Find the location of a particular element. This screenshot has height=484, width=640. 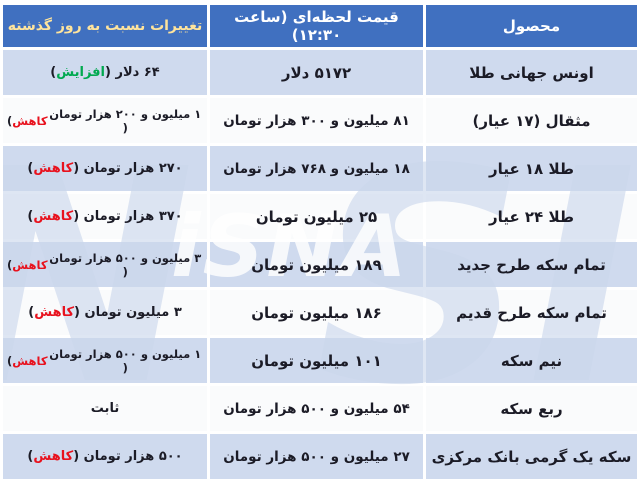

product-cell: سکه یک گرمی بانک مرکزی is located at coordinates (531, 456).